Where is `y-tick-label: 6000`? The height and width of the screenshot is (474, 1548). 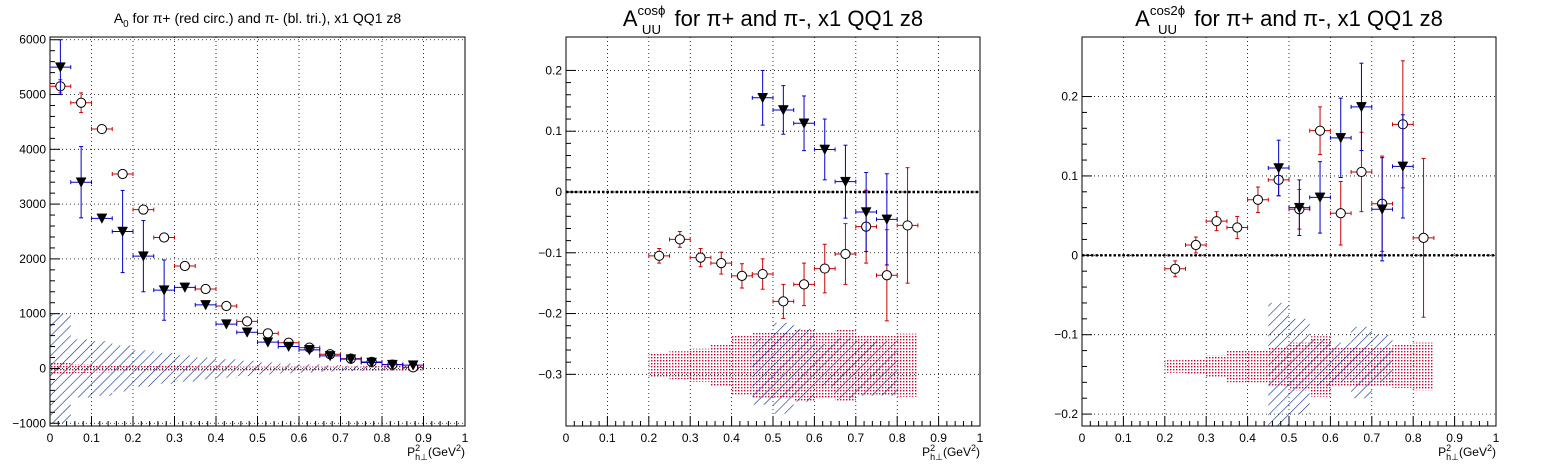 y-tick-label: 6000 is located at coordinates (32, 40).